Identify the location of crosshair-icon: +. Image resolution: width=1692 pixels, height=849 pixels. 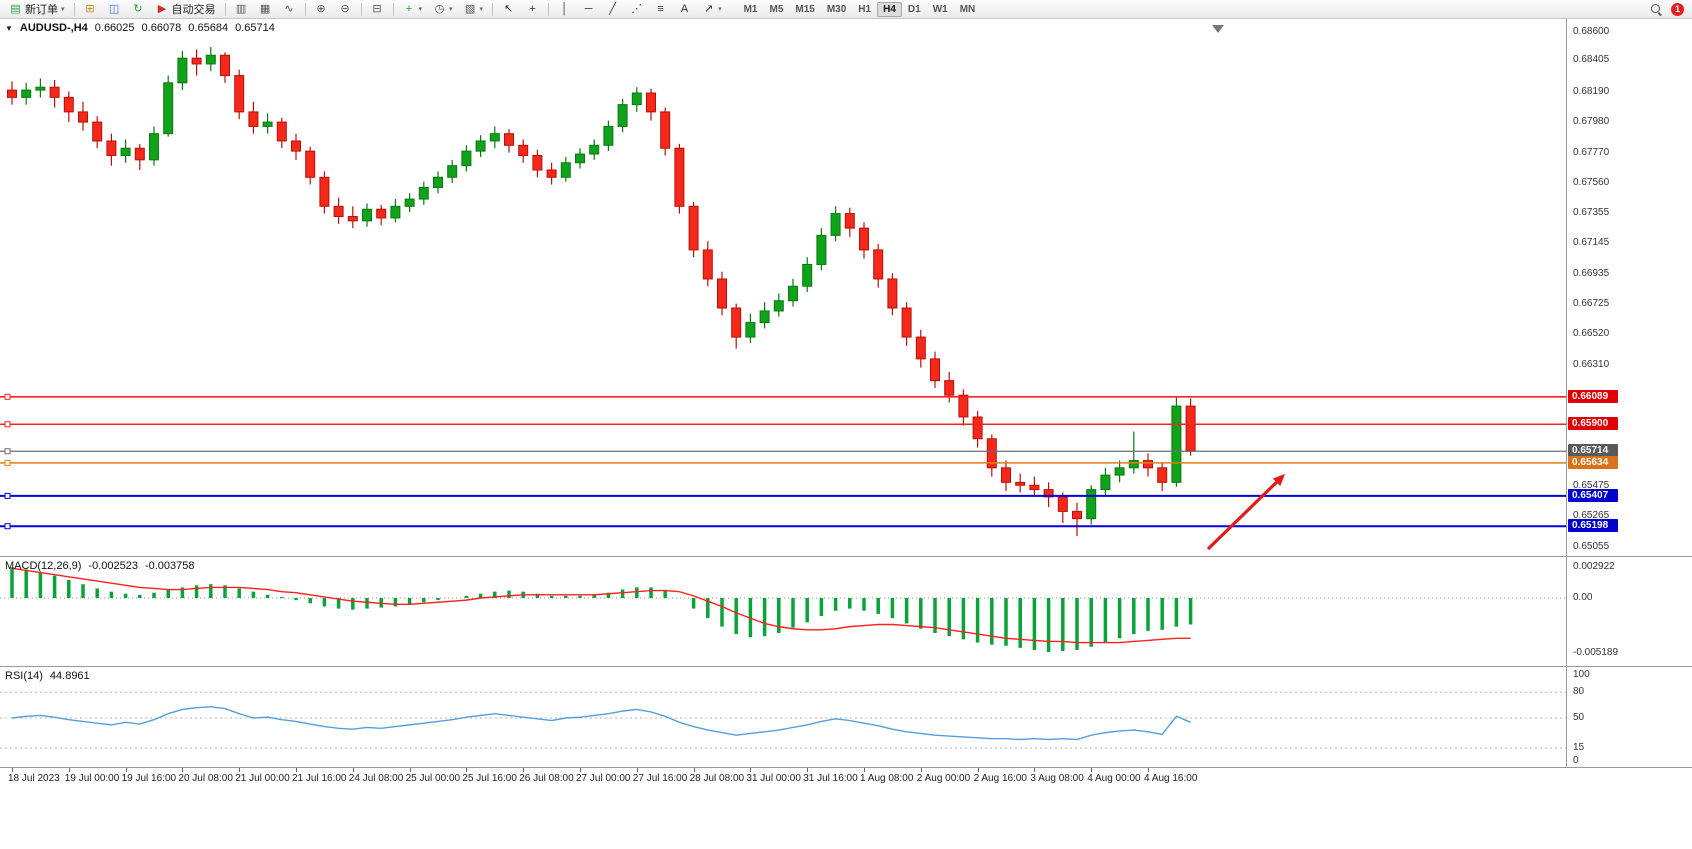
(532, 8).